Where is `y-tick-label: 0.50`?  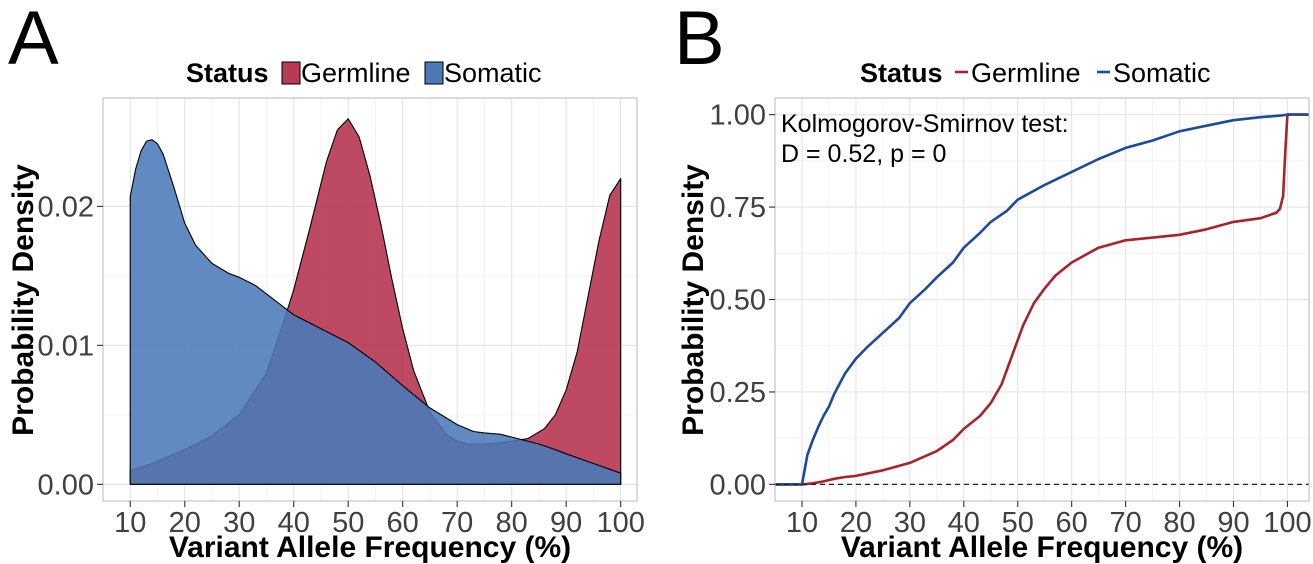
y-tick-label: 0.50 is located at coordinates (738, 301).